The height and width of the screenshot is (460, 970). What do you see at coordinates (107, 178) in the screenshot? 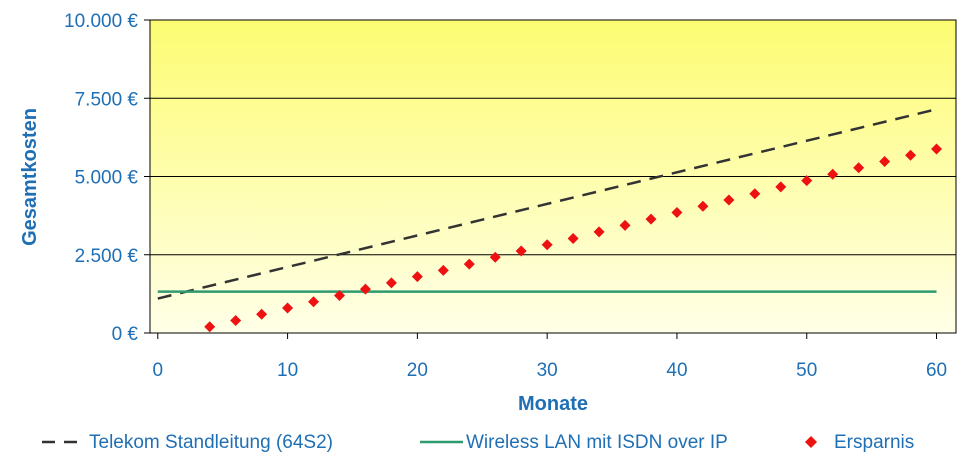
I see `y-tick-label: 5.000 €` at bounding box center [107, 178].